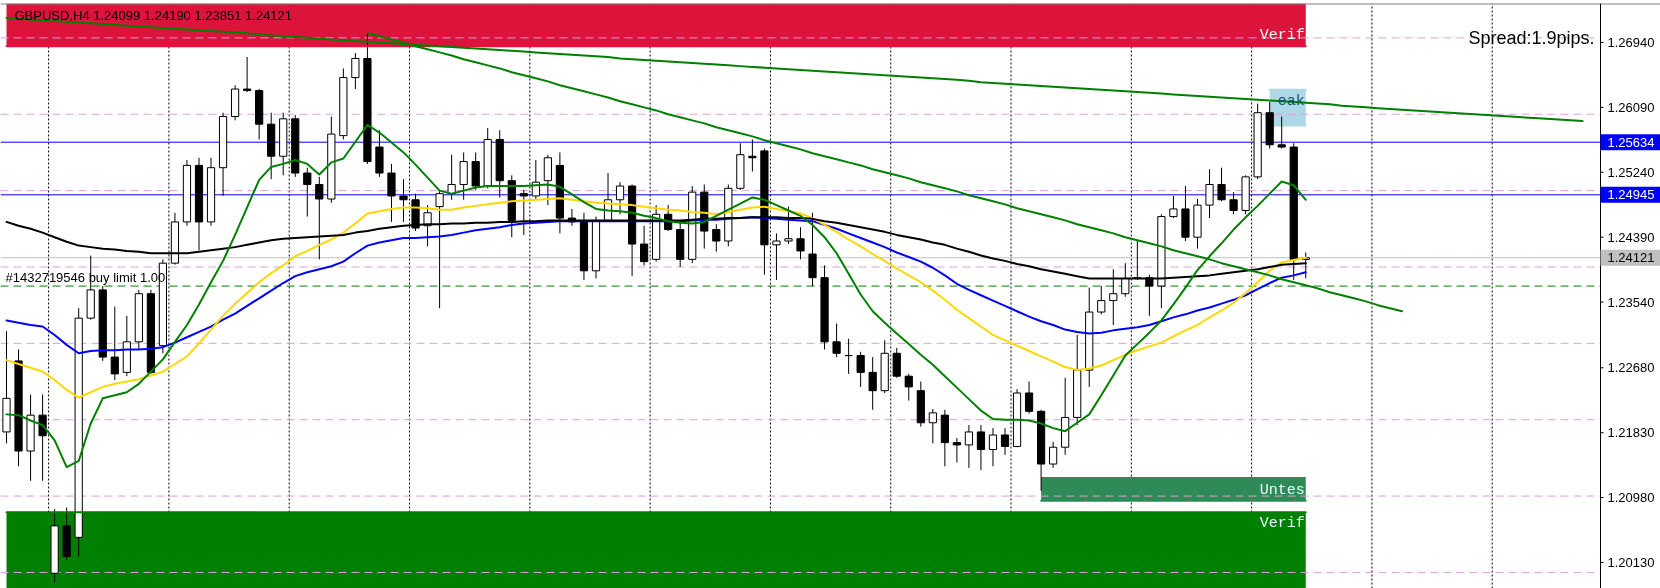 The image size is (1660, 588). Describe the element at coordinates (1631, 42) in the screenshot. I see `y-tick-label: 1.26940` at that location.